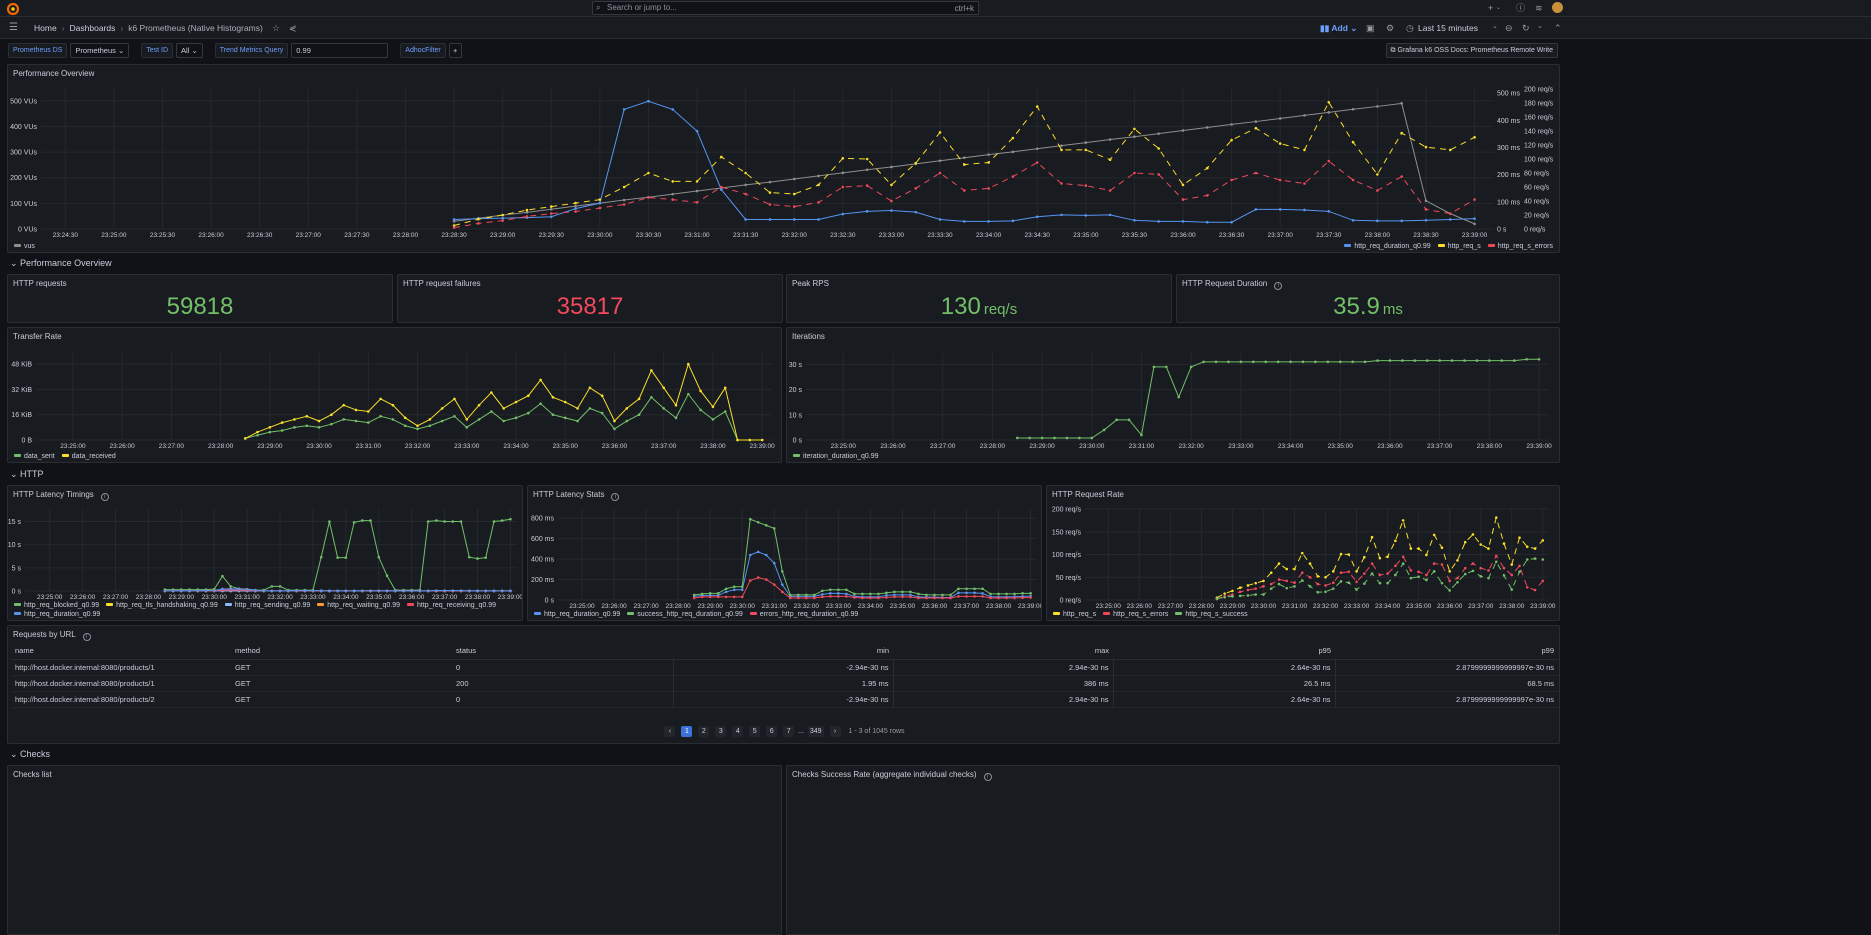 The width and height of the screenshot is (1871, 935). What do you see at coordinates (267, 605) in the screenshot?
I see `legend-item: http_req_sending_q0.99` at bounding box center [267, 605].